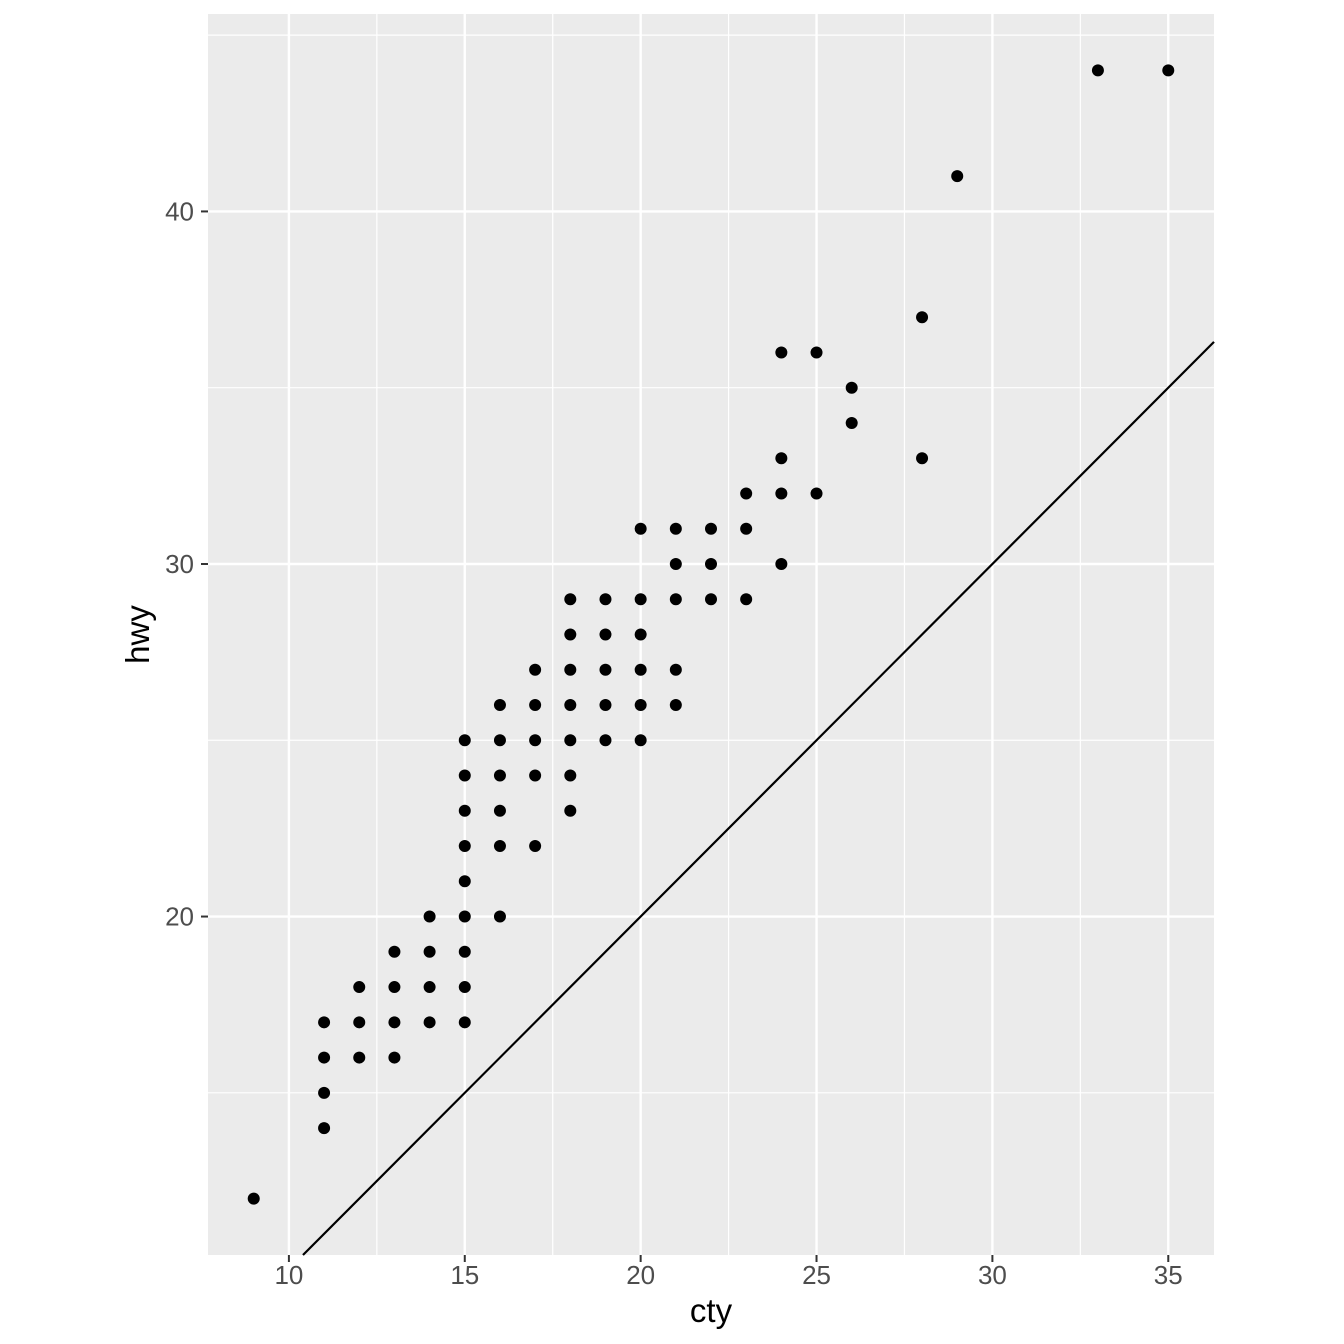 The width and height of the screenshot is (1344, 1344). I want to click on x-tick-label: 20, so click(640, 1275).